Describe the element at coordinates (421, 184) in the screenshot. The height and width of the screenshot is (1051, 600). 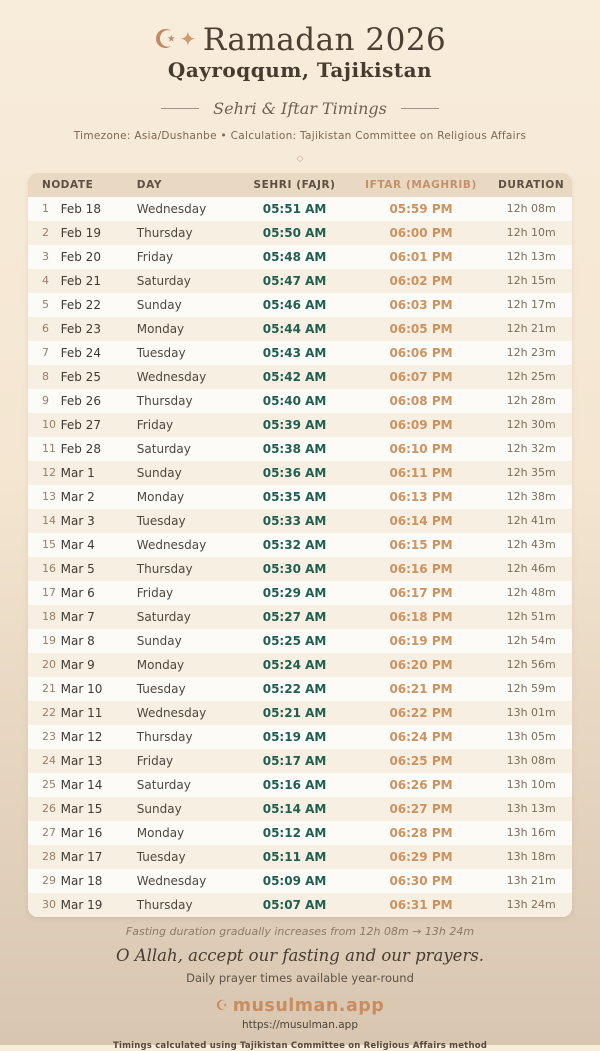
I see `column-header-iftar: IFTAR (MAGHRIB)` at that location.